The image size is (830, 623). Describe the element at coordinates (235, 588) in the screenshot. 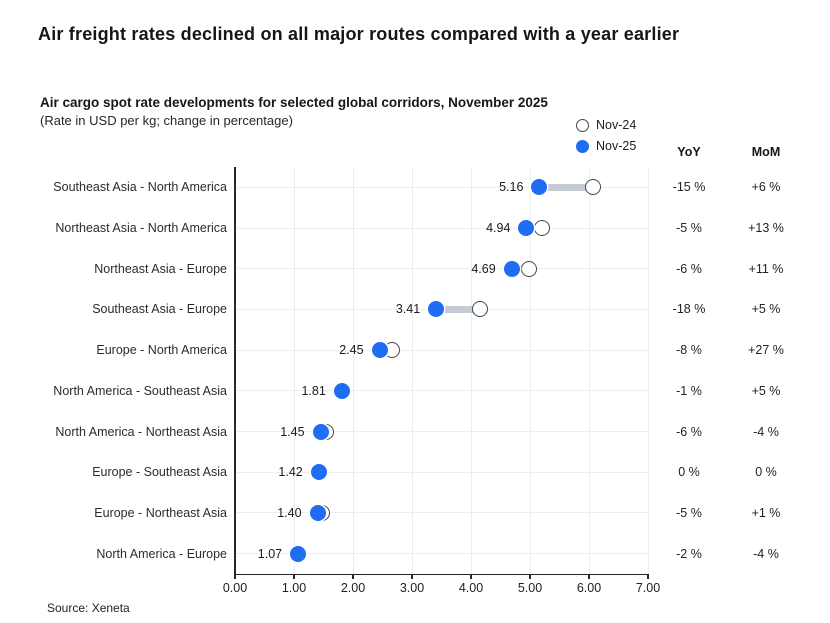

I see `x-axis-tick-label: 0.00` at that location.